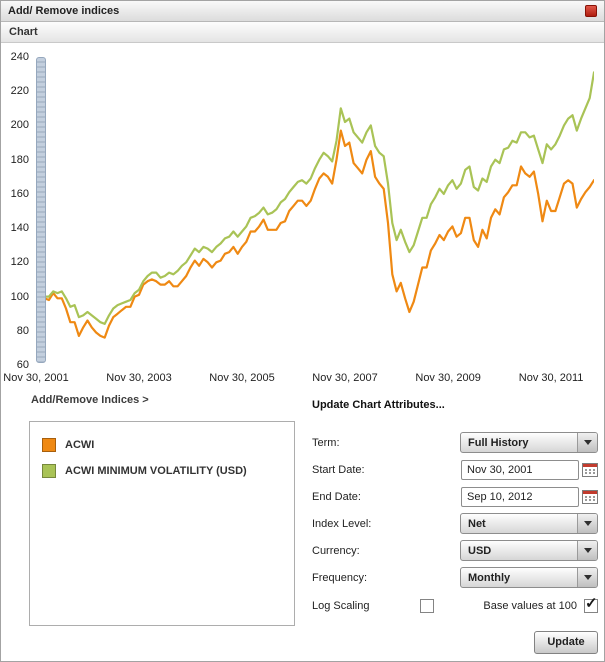  What do you see at coordinates (455, 577) in the screenshot?
I see `frequency-row: Frequency: Monthly` at bounding box center [455, 577].